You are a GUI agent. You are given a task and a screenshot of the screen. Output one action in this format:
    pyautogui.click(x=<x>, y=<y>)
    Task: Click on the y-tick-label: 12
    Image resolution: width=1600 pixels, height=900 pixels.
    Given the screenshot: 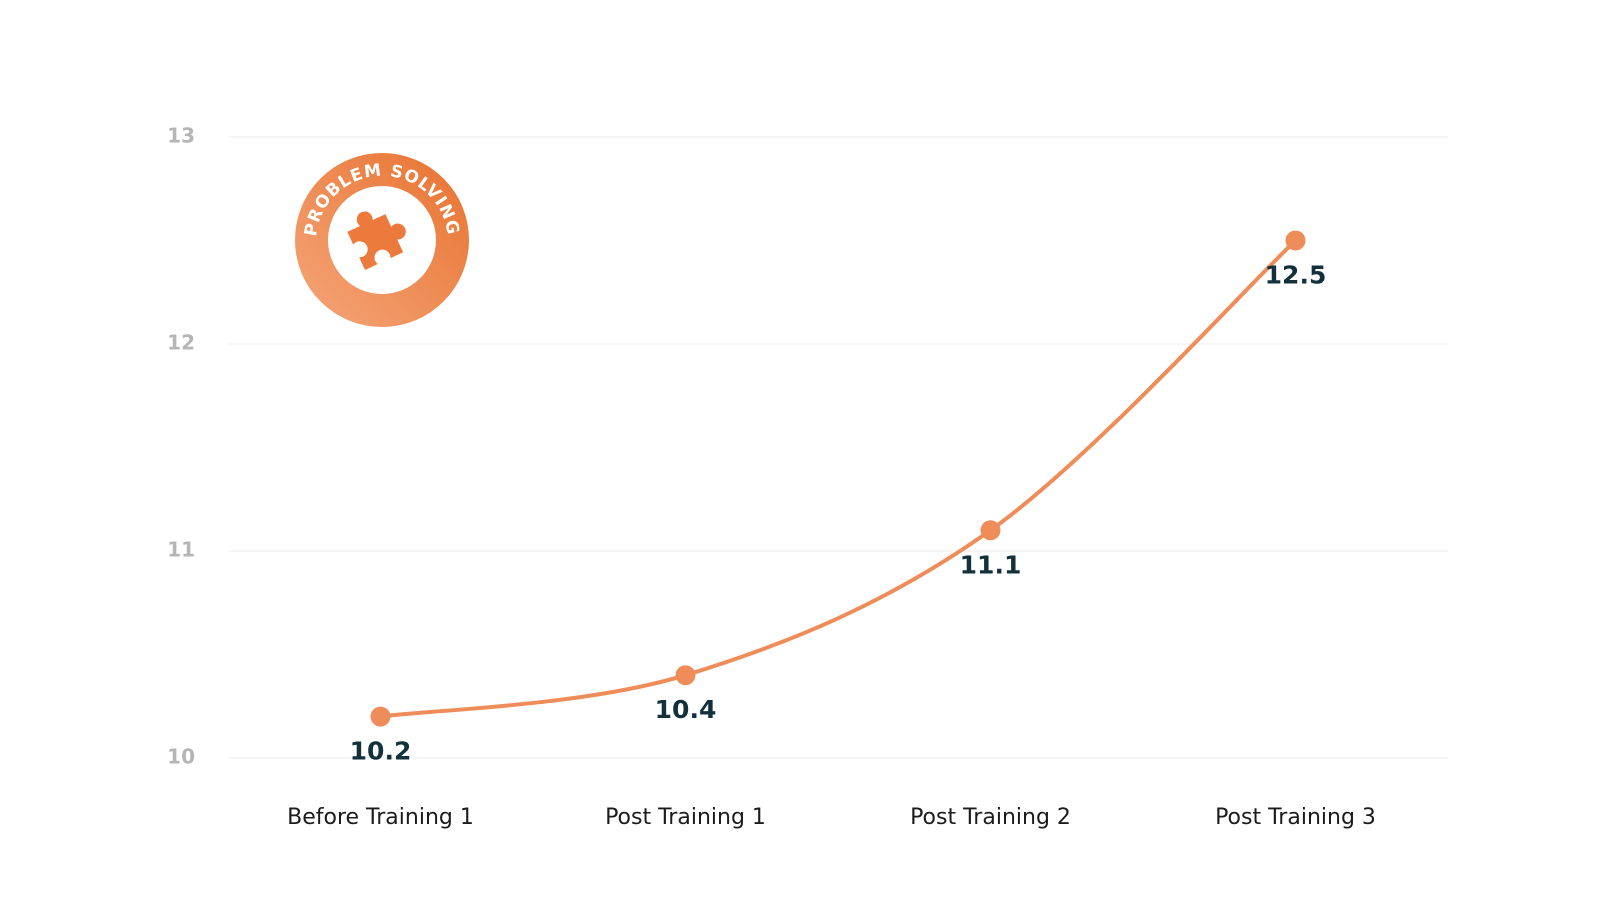 What is the action you would take?
    pyautogui.click(x=181, y=343)
    